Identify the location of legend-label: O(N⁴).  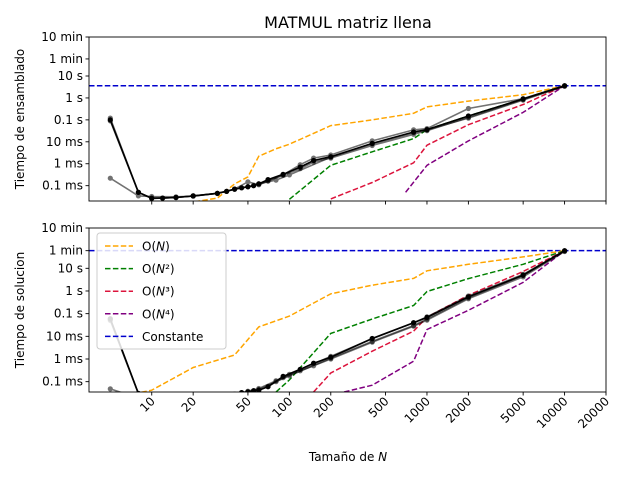
(158, 314).